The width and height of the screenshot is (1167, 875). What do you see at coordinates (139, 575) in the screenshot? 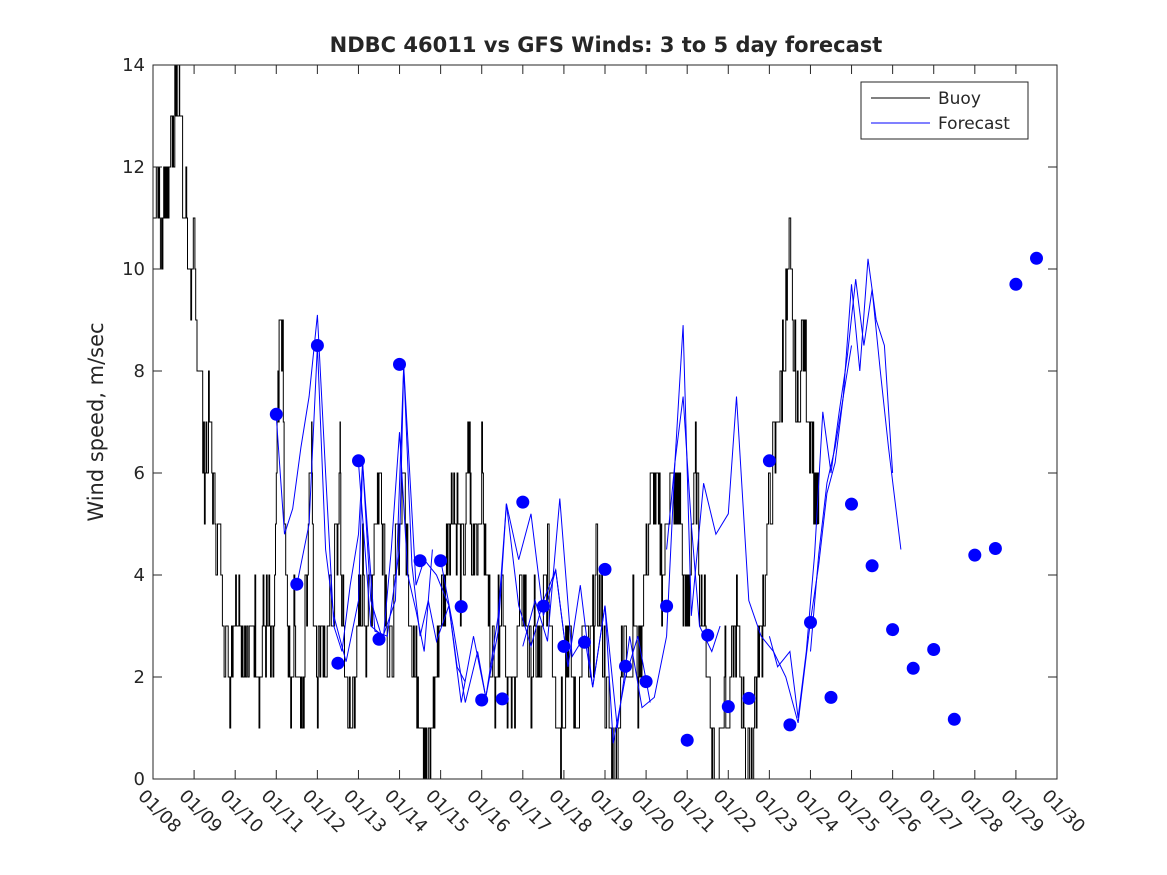
I see `y-tick-label: 4` at bounding box center [139, 575].